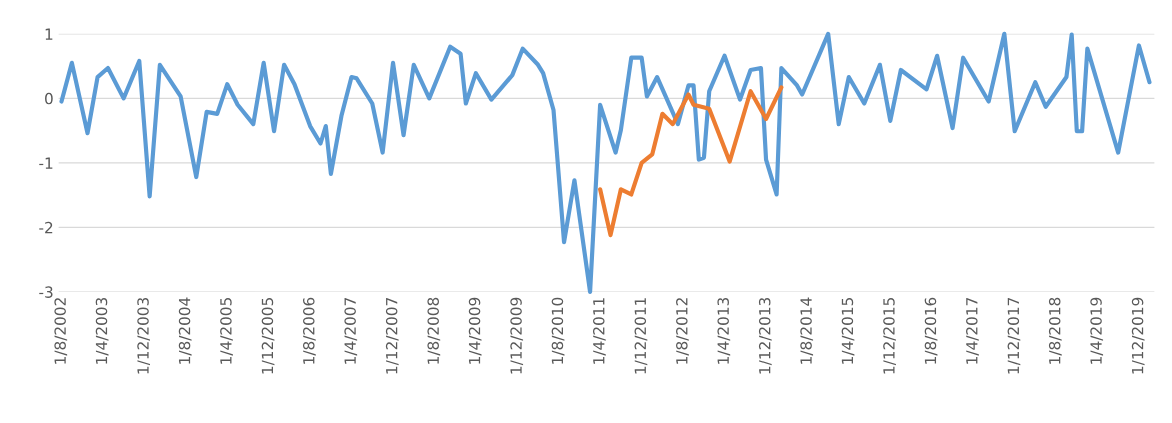  I want to click on x-tick-label: 1/4/2005, so click(226, 331).